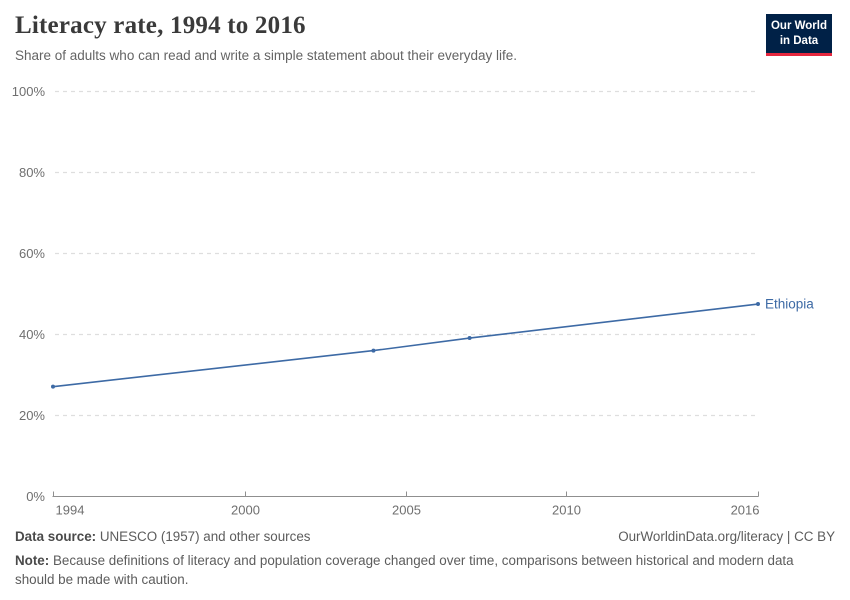 The width and height of the screenshot is (850, 600). Describe the element at coordinates (726, 536) in the screenshot. I see `attribution: OurWorldinData.org/literacy | CC BY` at that location.